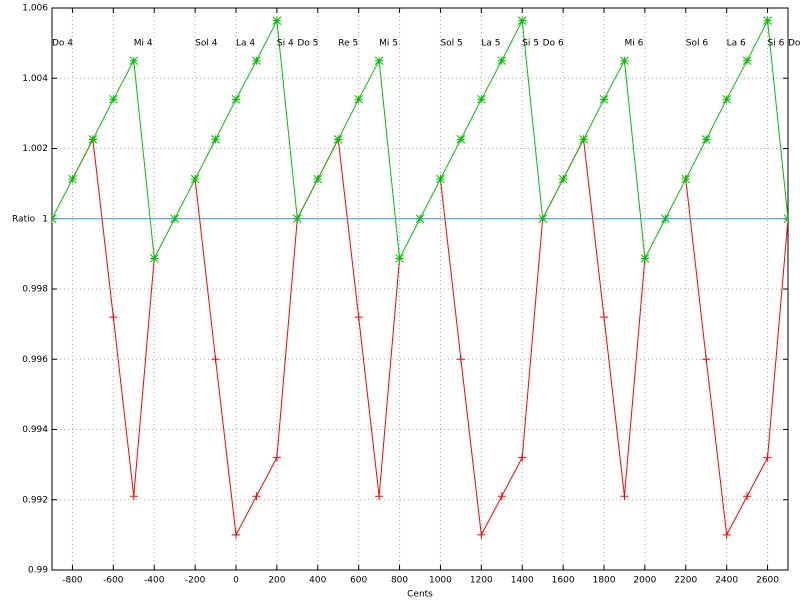 Image resolution: width=800 pixels, height=600 pixels. What do you see at coordinates (522, 581) in the screenshot?
I see `x-tick-label: 1400` at bounding box center [522, 581].